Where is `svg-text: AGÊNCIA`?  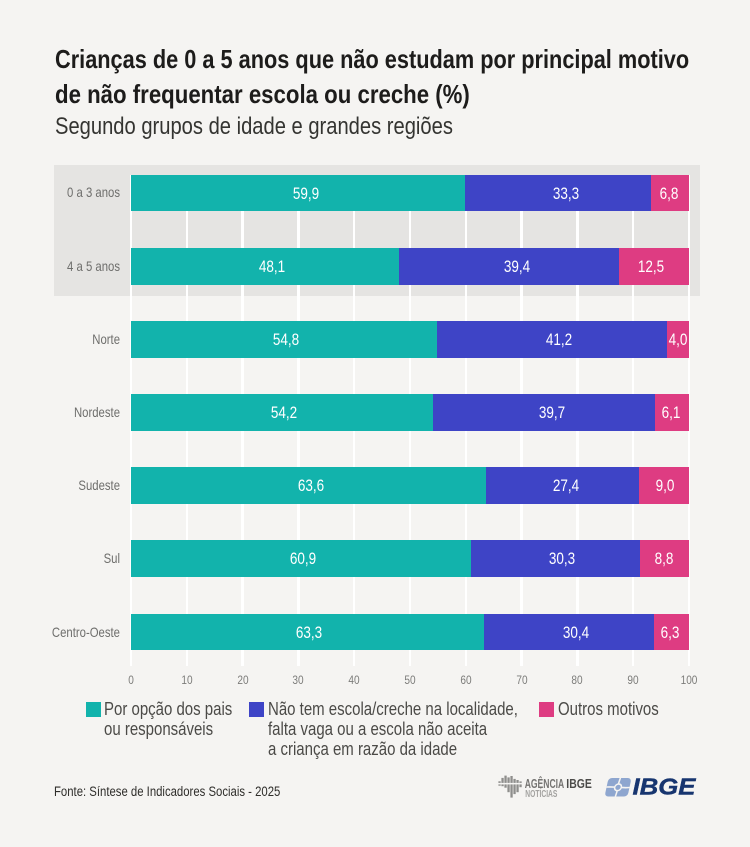
svg-text: AGÊNCIA is located at coordinates (545, 783).